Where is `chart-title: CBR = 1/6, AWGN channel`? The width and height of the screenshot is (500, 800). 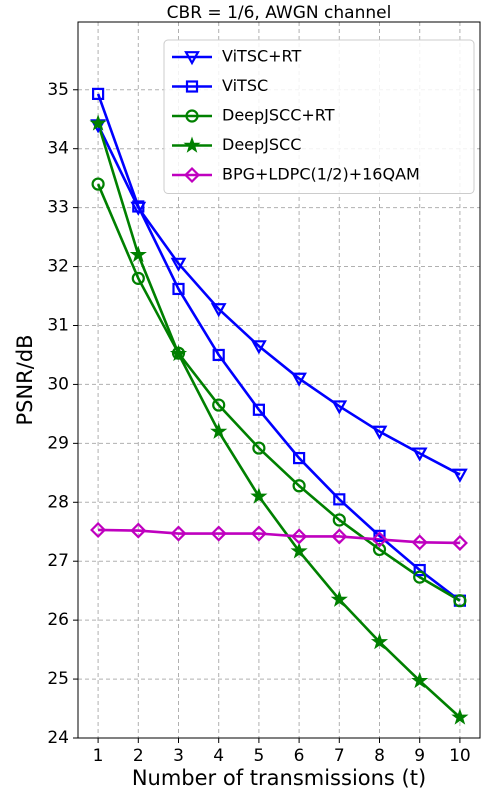 chart-title: CBR = 1/6, AWGN channel is located at coordinates (279, 13).